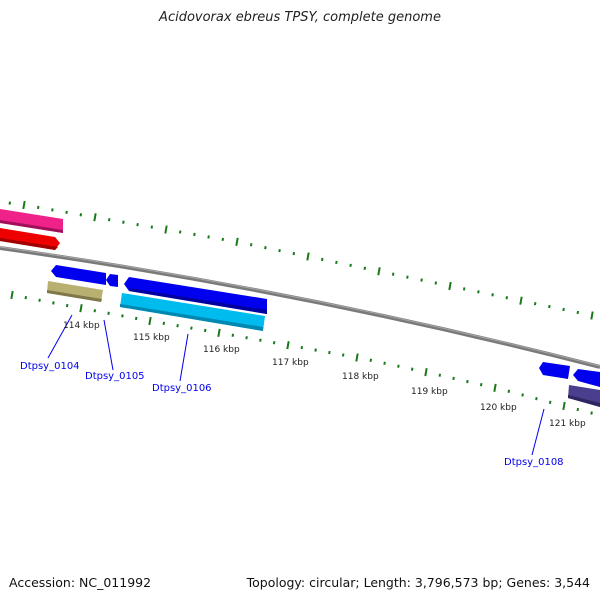 The image size is (600, 600). I want to click on map-title: Acidovorax ebreus TPSY, complete genome, so click(300, 17).